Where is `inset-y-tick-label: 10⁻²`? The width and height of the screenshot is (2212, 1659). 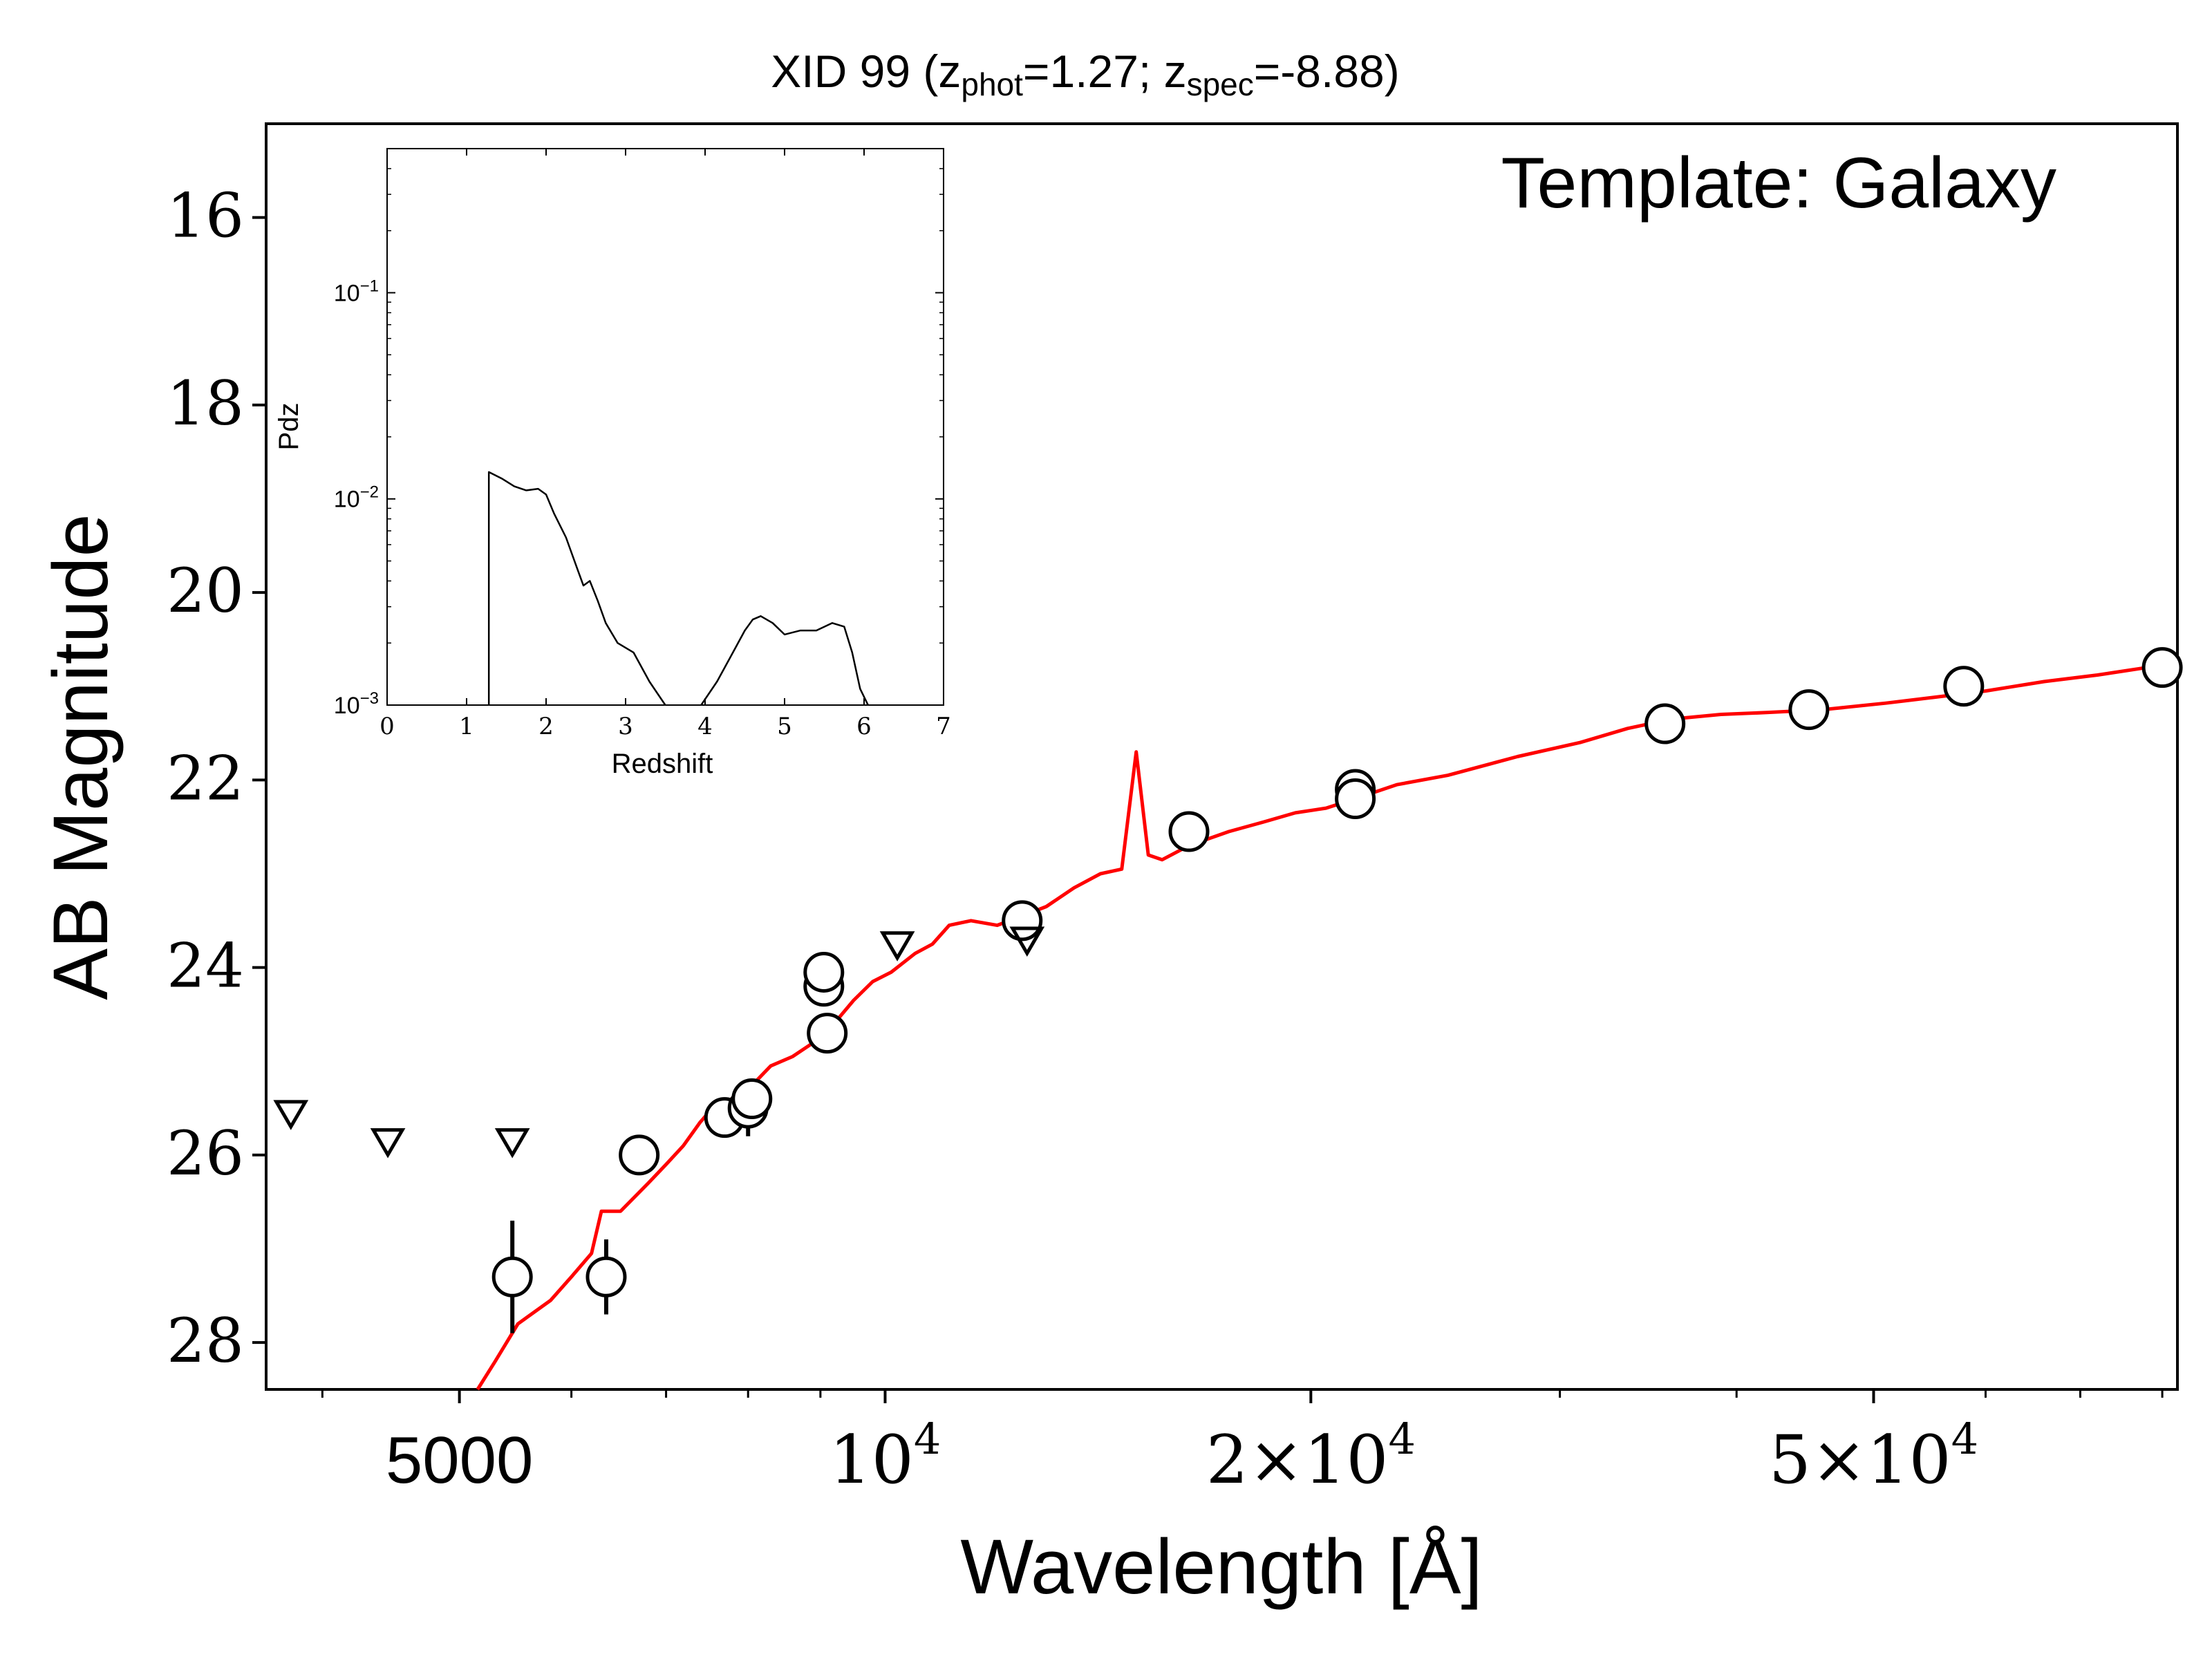
inset-y-tick-label: 10⁻² is located at coordinates (357, 498).